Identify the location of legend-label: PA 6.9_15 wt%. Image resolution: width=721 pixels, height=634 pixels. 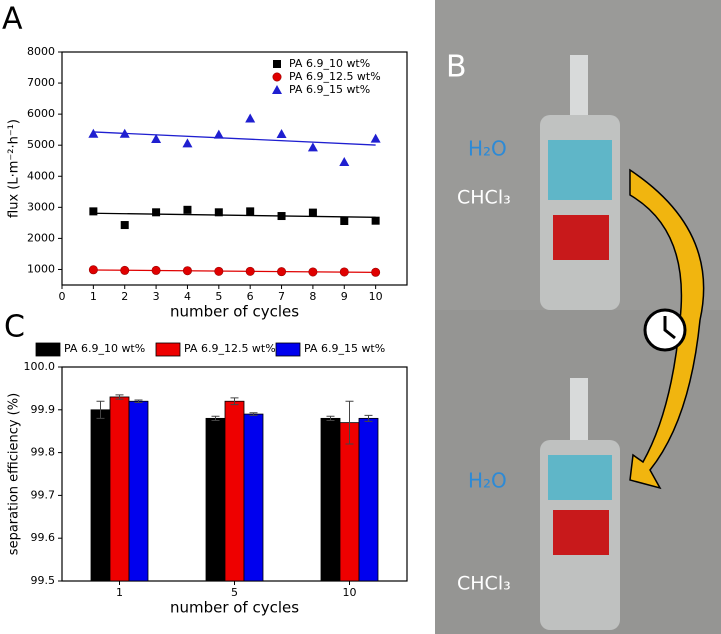
(344, 348).